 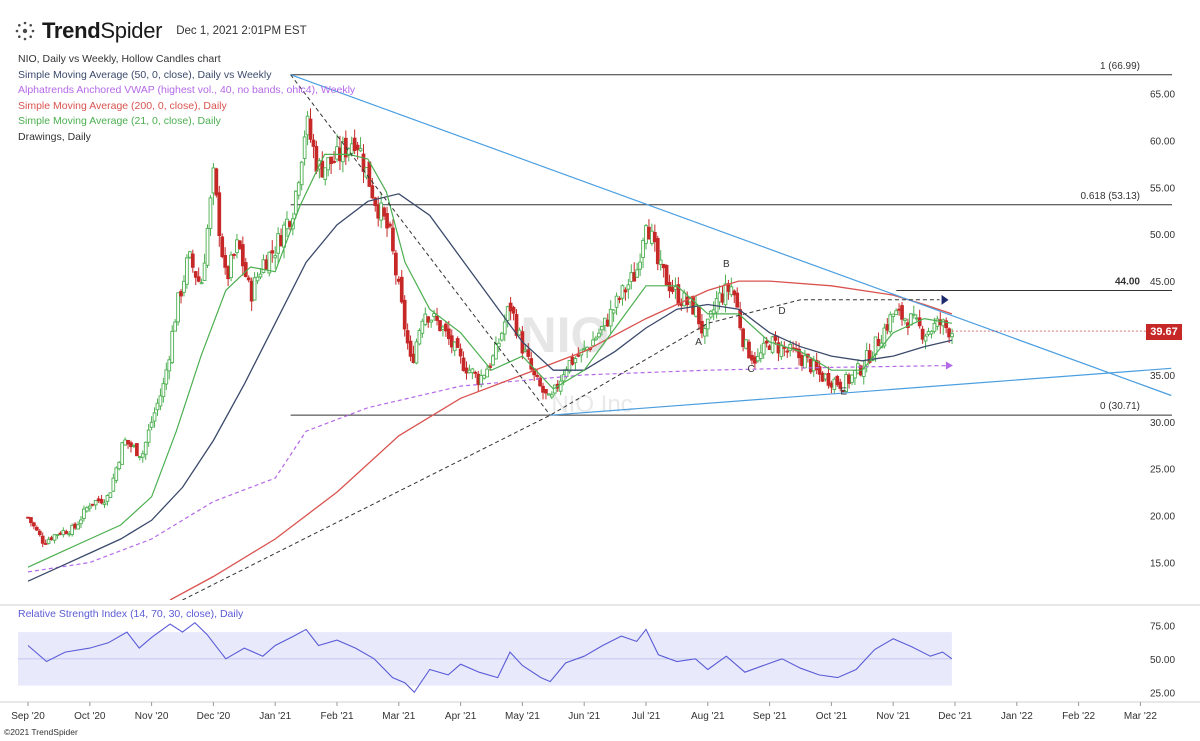 I want to click on x-tick-label: Mar '22, so click(x=1140, y=716).